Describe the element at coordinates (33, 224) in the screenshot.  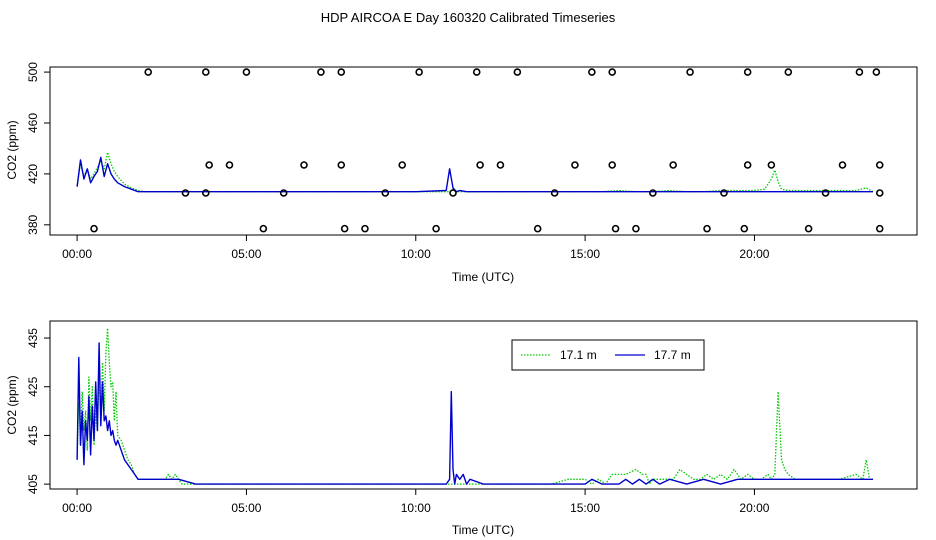
I see `y-tick-label: 380` at that location.